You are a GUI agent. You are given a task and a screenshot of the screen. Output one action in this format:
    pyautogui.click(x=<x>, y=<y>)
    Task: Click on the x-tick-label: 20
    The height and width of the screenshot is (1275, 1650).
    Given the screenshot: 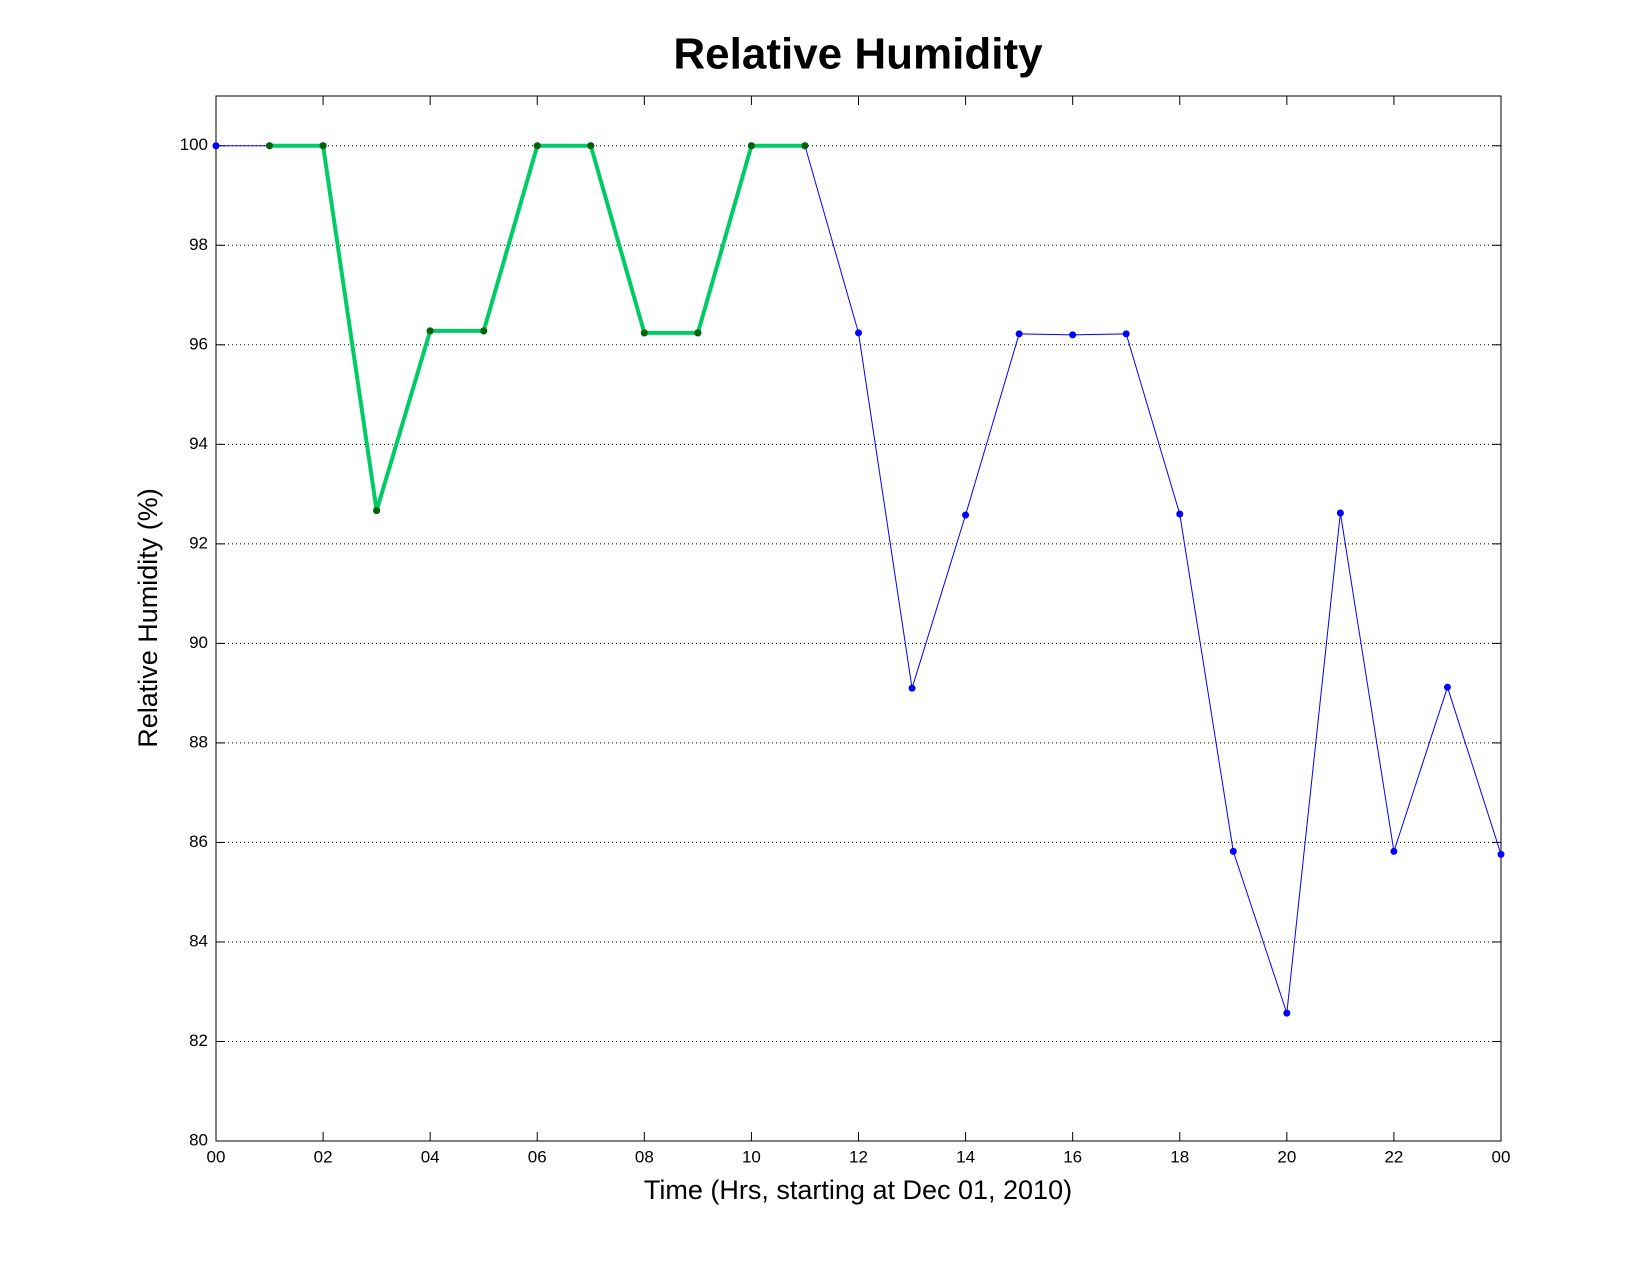 What is the action you would take?
    pyautogui.click(x=1286, y=1156)
    